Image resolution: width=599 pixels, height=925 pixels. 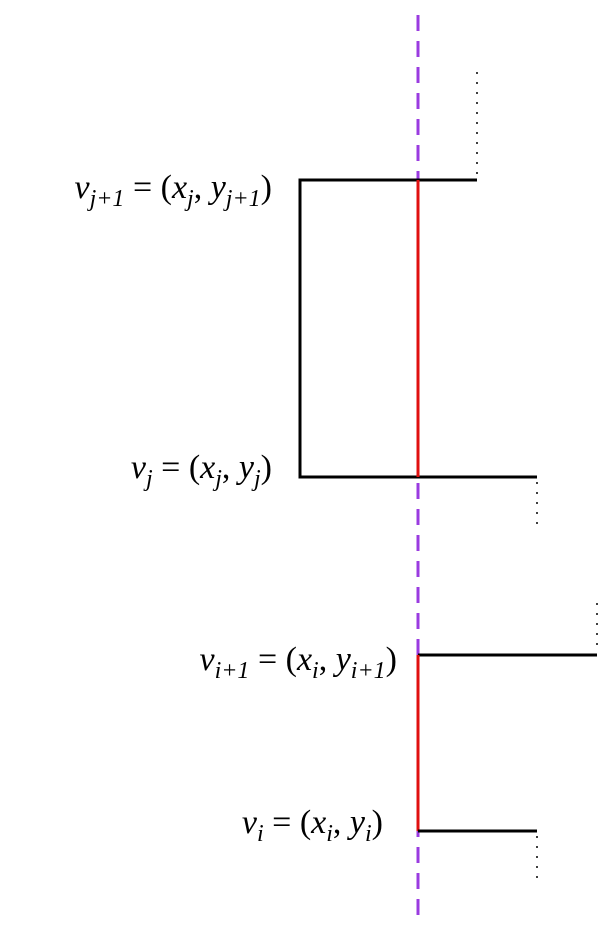 I want to click on vertex-label: vj = (xj, yj), so click(x=201, y=470).